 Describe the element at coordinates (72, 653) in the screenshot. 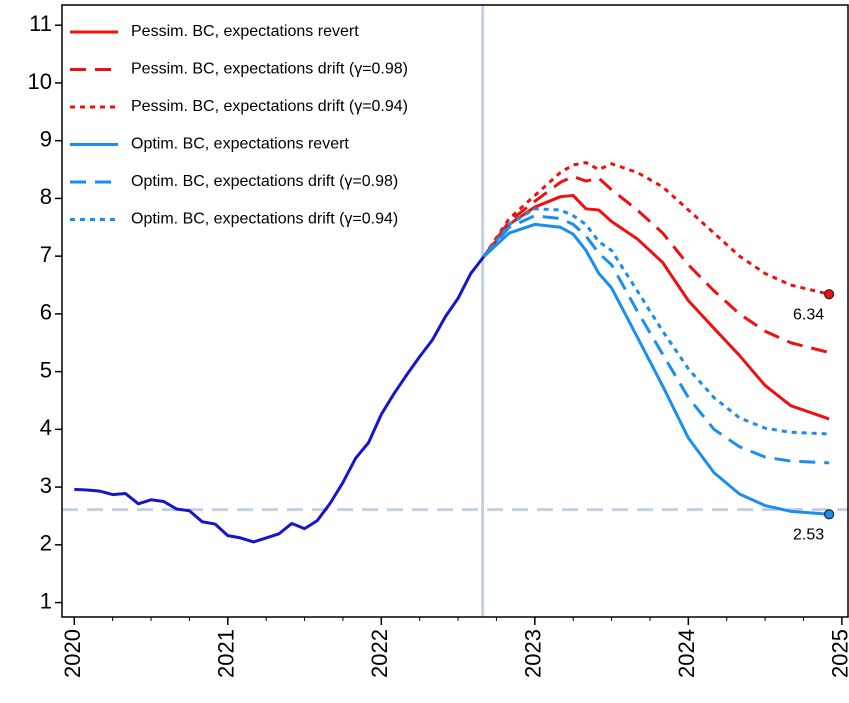

I see `x-tick-label: 2020` at that location.